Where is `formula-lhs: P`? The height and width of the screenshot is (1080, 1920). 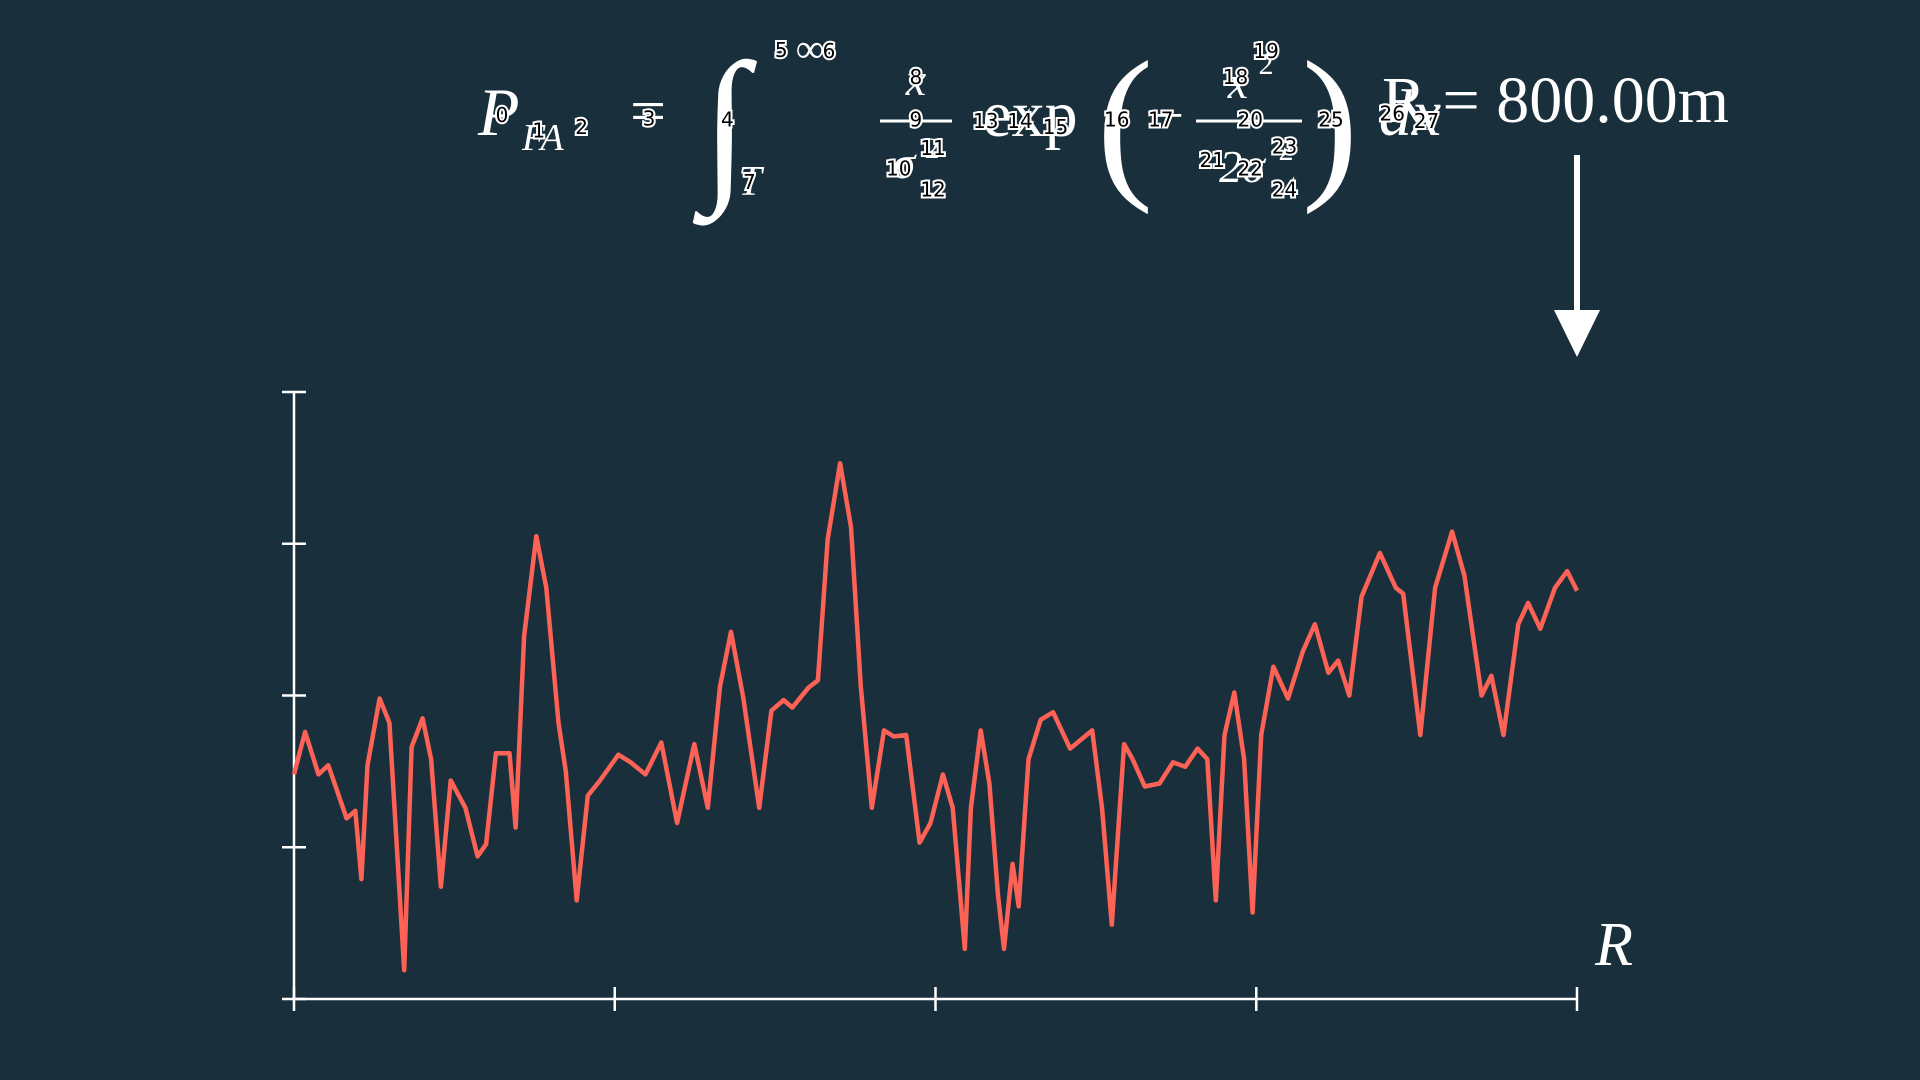 formula-lhs: P is located at coordinates (498, 112).